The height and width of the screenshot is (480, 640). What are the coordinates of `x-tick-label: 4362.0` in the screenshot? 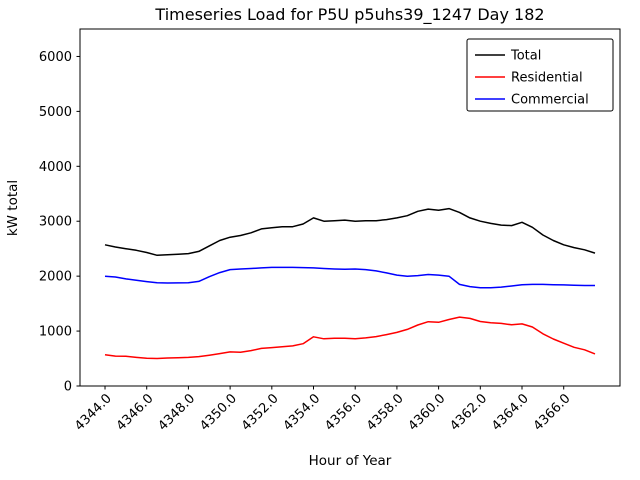 It's located at (468, 412).